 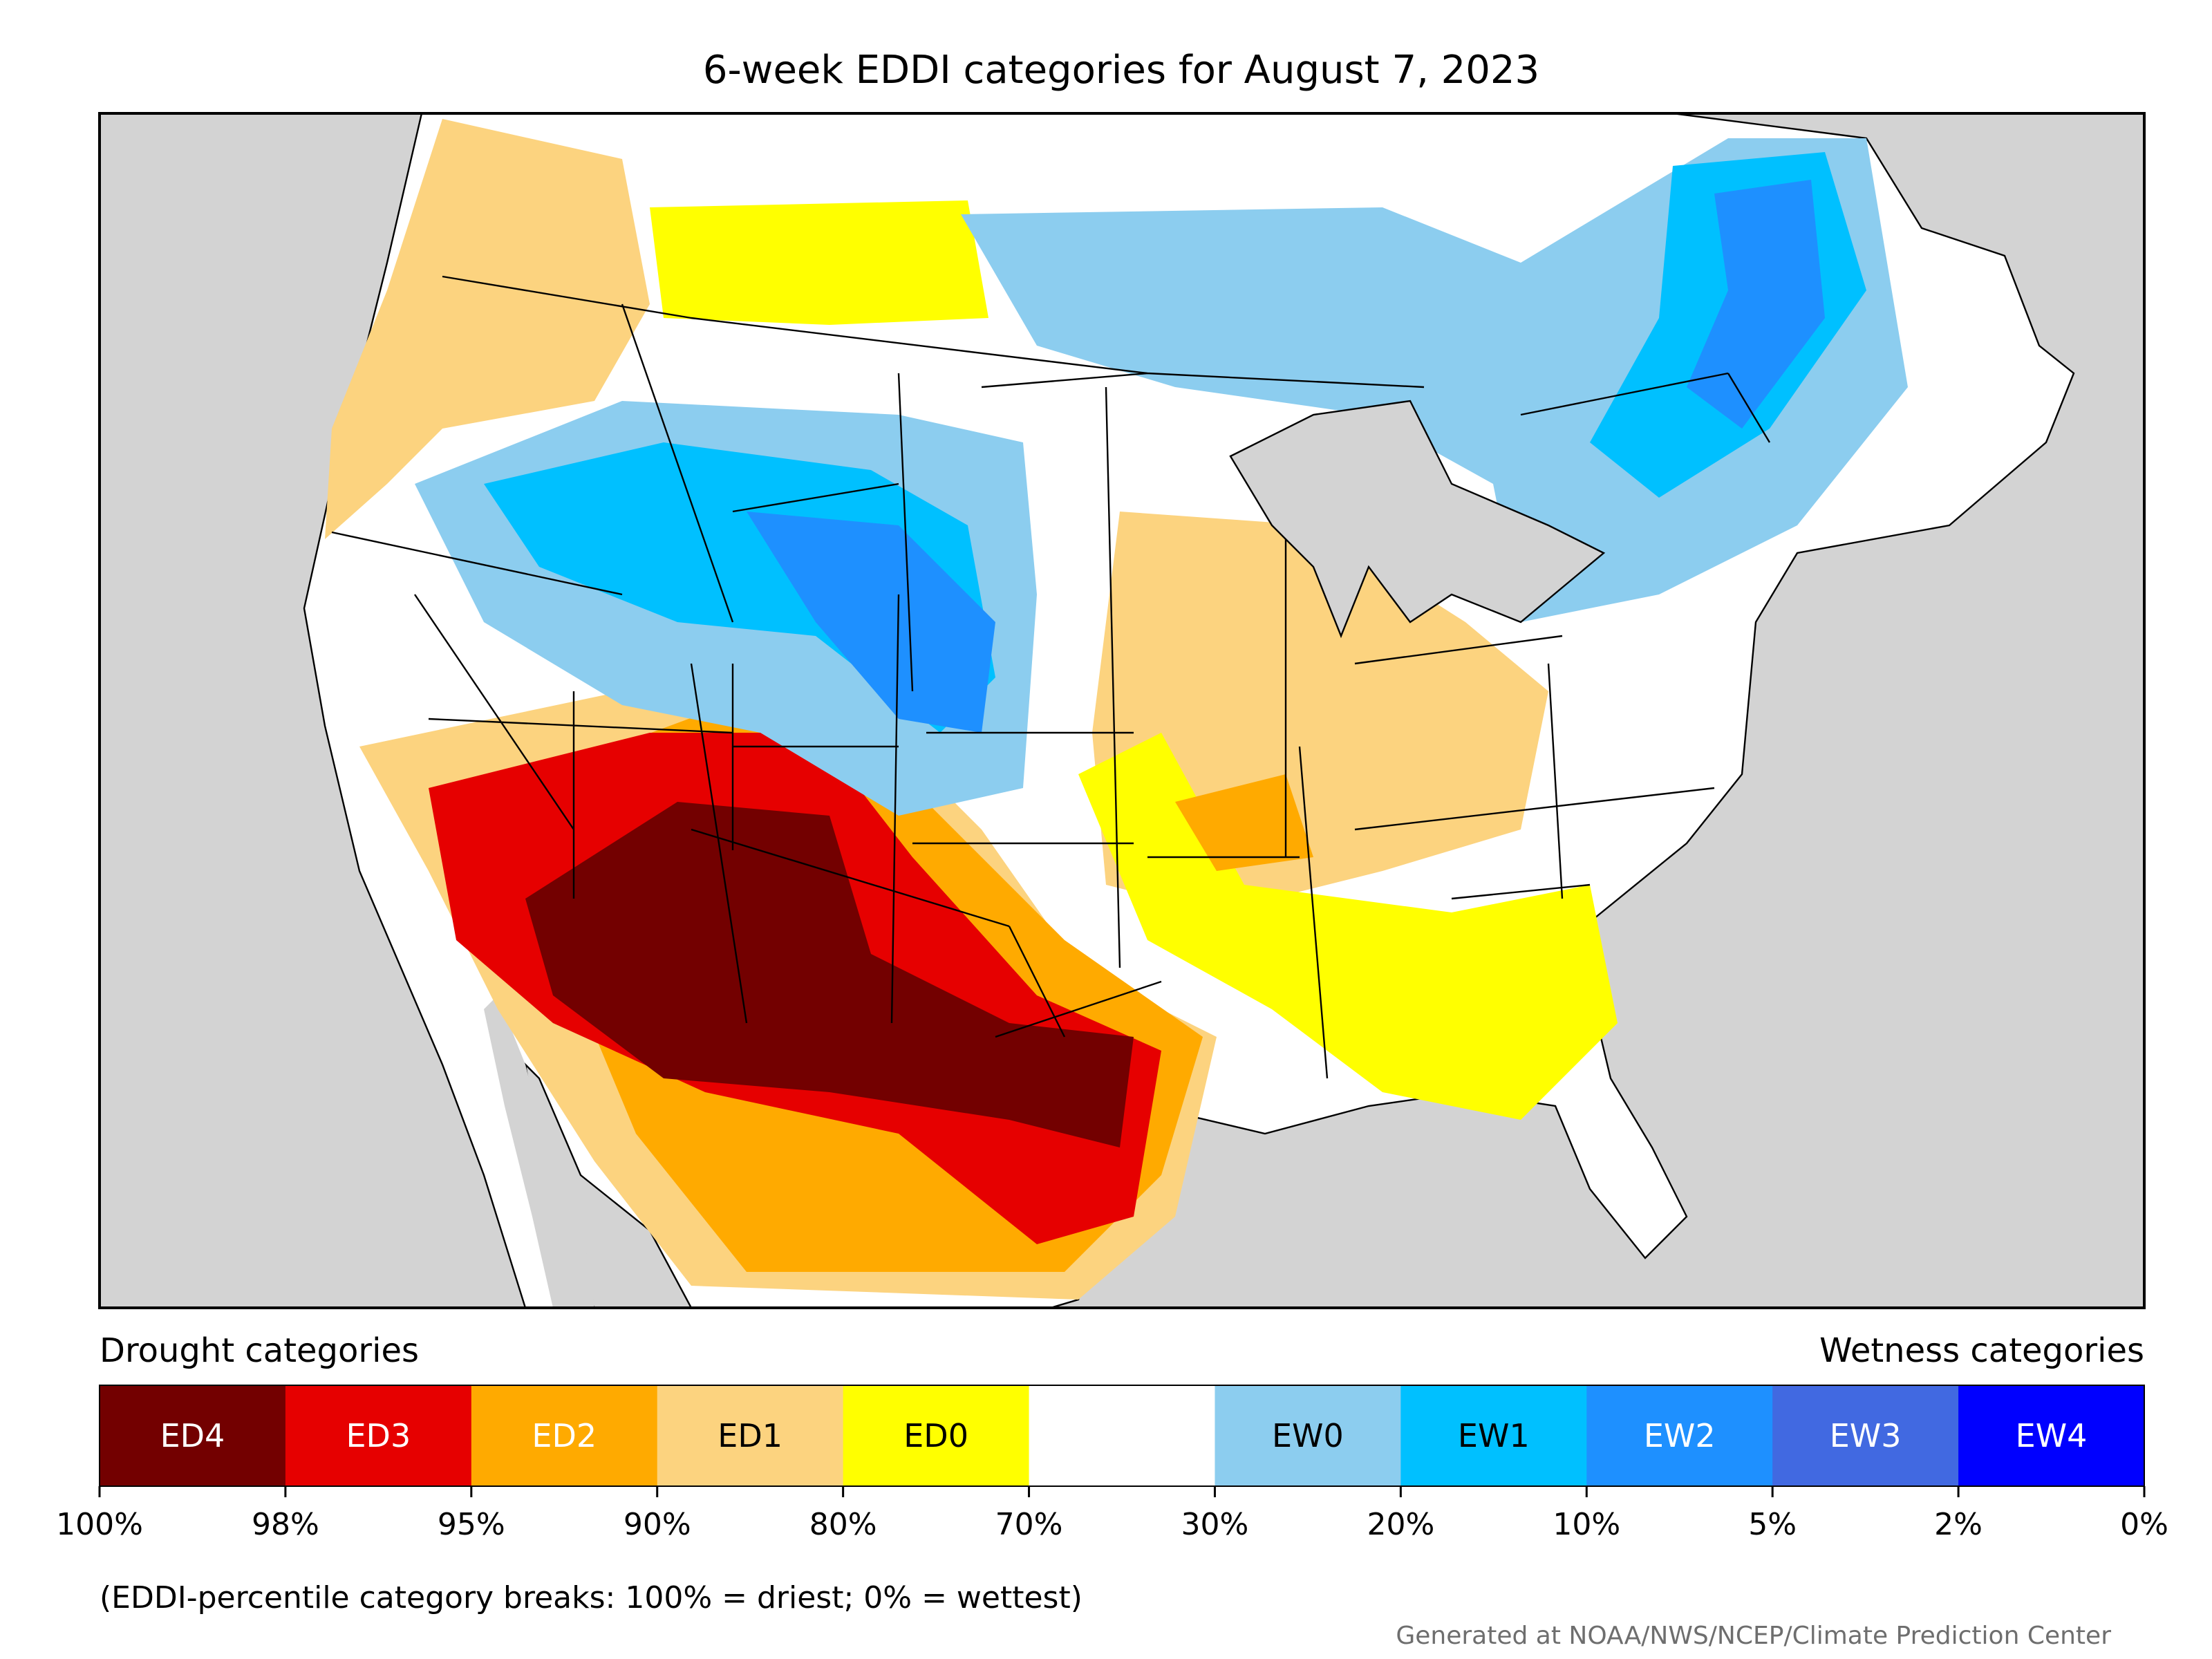 What do you see at coordinates (1112, 1514) in the screenshot?
I see `legend-ticks: 100% 98% 95% 90% 80% 70% 30% 20% 10% 5% 2% 0%` at bounding box center [1112, 1514].